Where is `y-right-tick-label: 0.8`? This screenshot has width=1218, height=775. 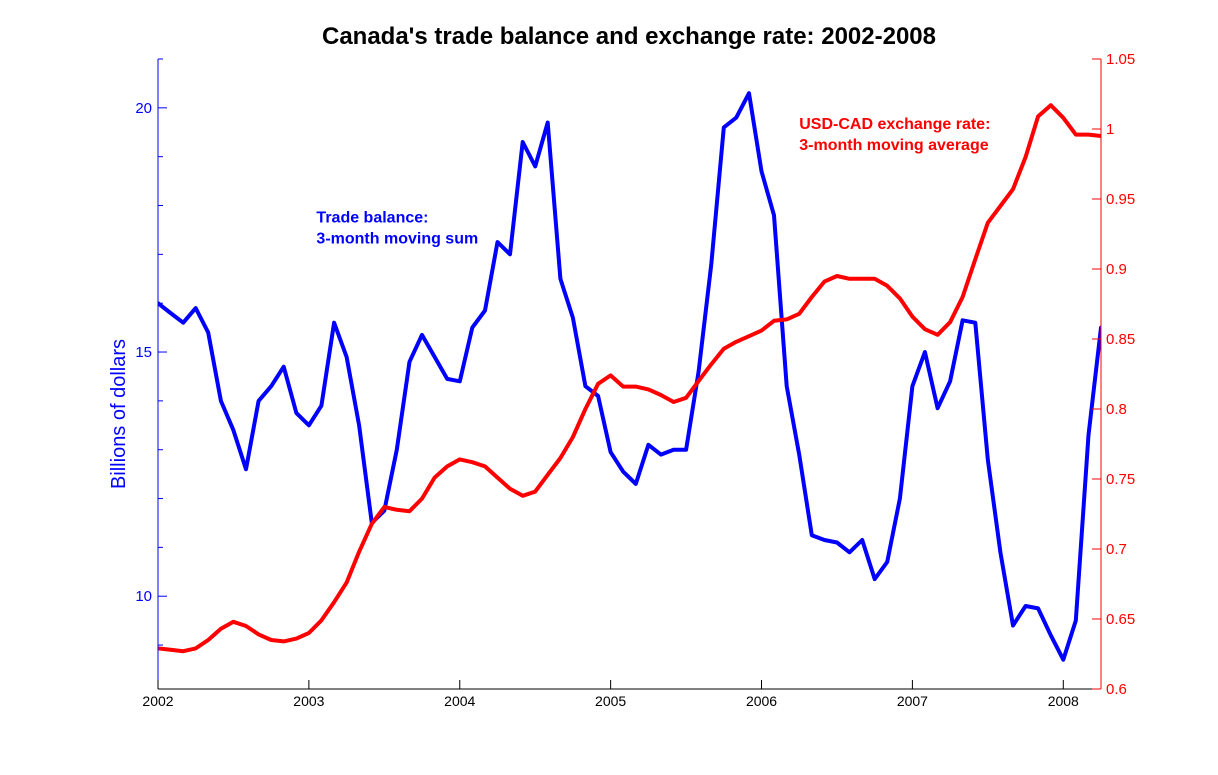
y-right-tick-label: 0.8 is located at coordinates (1116, 409).